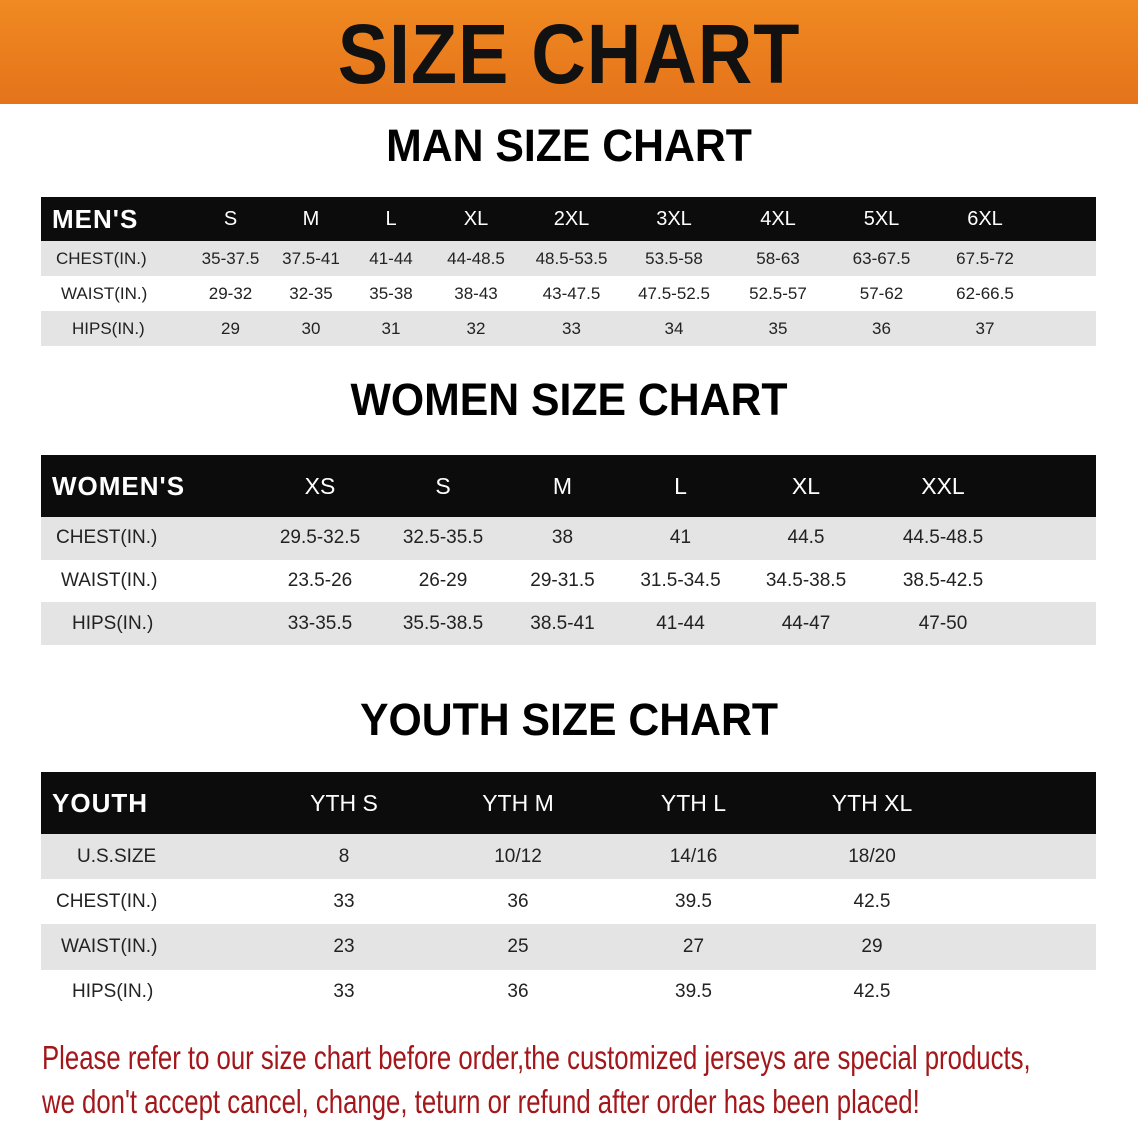 This screenshot has height=1132, width=1138. I want to click on measurement-value: 67.5-72, so click(985, 258).